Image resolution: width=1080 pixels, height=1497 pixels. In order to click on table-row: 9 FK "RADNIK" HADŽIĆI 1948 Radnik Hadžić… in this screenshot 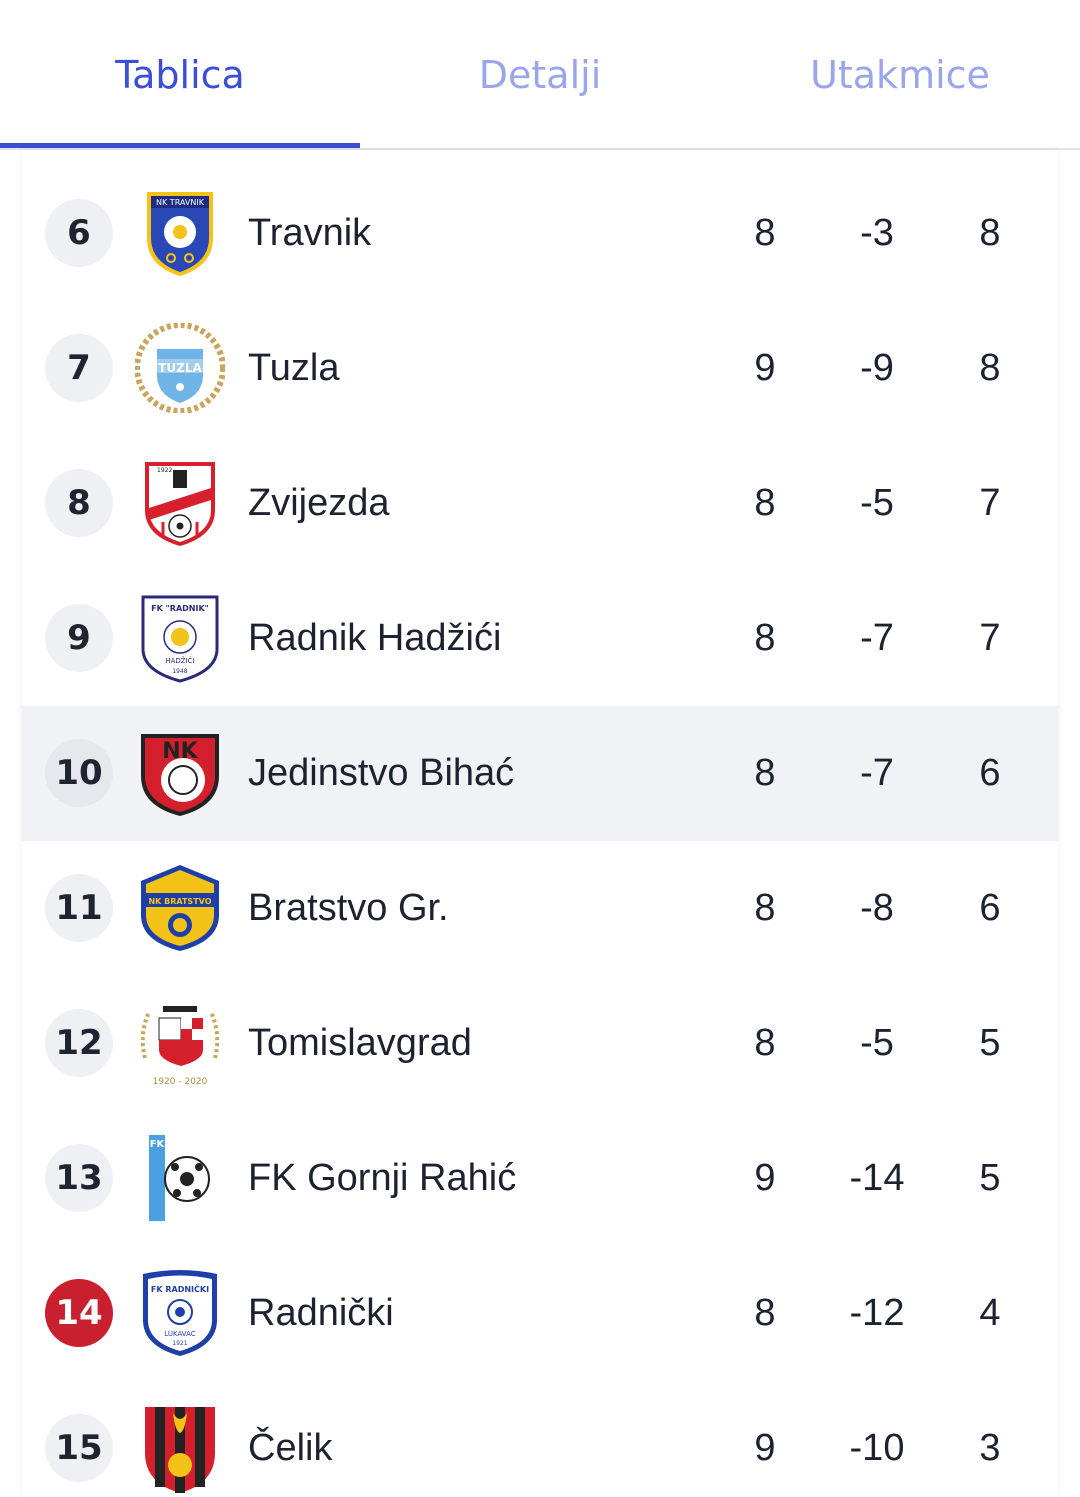, I will do `click(540, 638)`.